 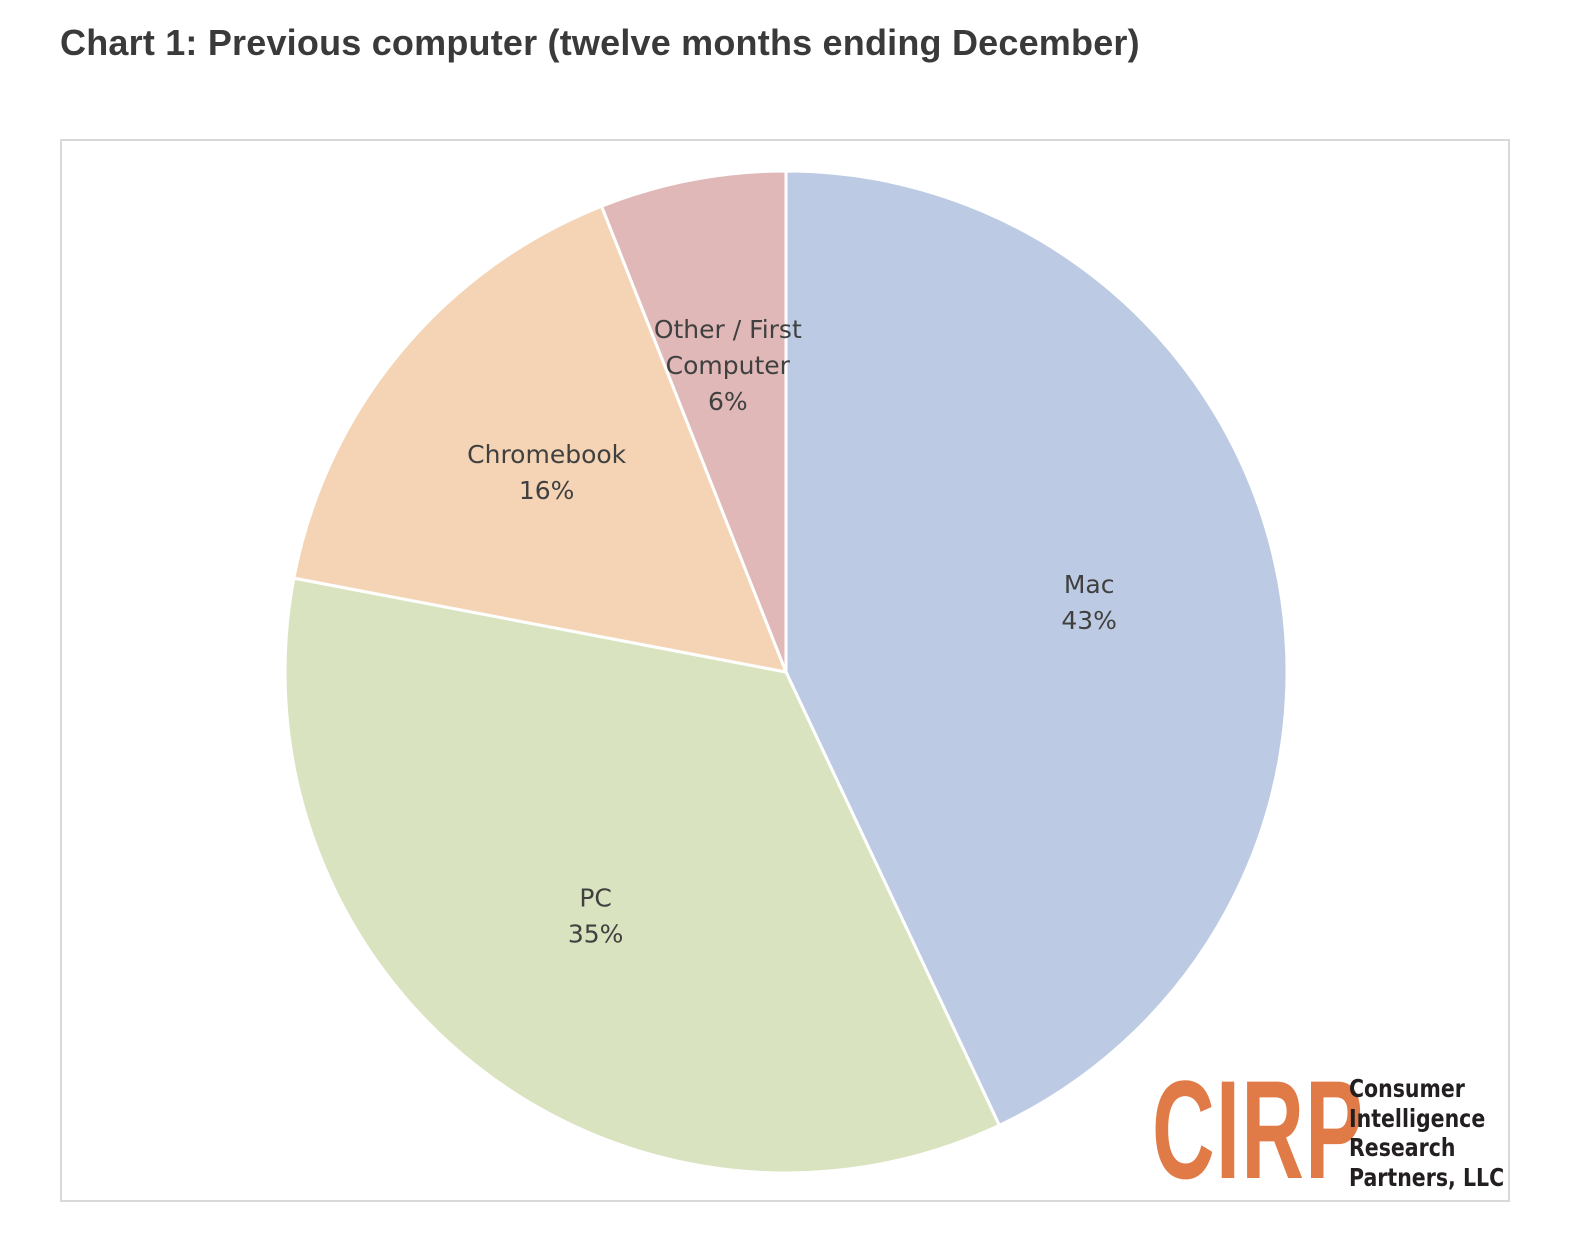 What do you see at coordinates (1258, 1129) in the screenshot?
I see `cirp-logo-mark: CIRP` at bounding box center [1258, 1129].